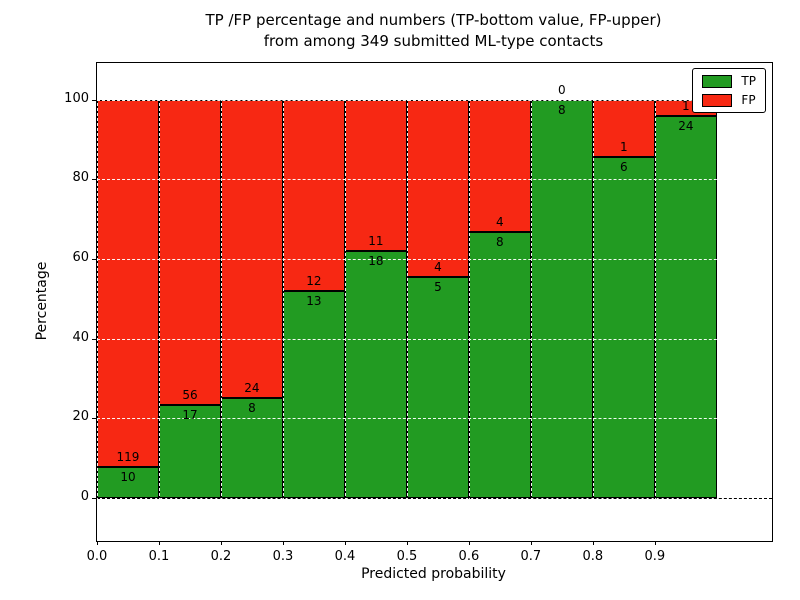 The width and height of the screenshot is (800, 600). I want to click on legend-entry-tp: TP, so click(729, 81).